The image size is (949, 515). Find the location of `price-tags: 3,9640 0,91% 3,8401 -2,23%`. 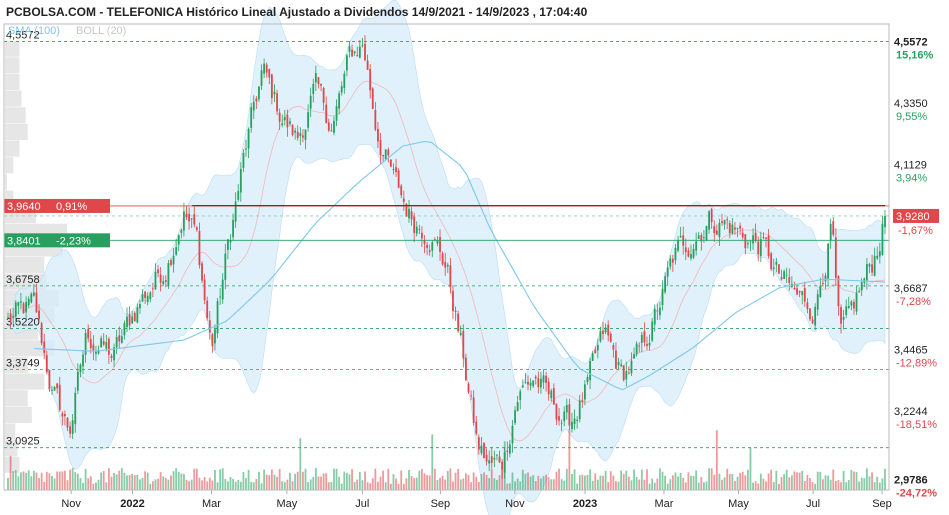

price-tags: 3,9640 0,91% 3,8401 -2,23% is located at coordinates (57, 223).